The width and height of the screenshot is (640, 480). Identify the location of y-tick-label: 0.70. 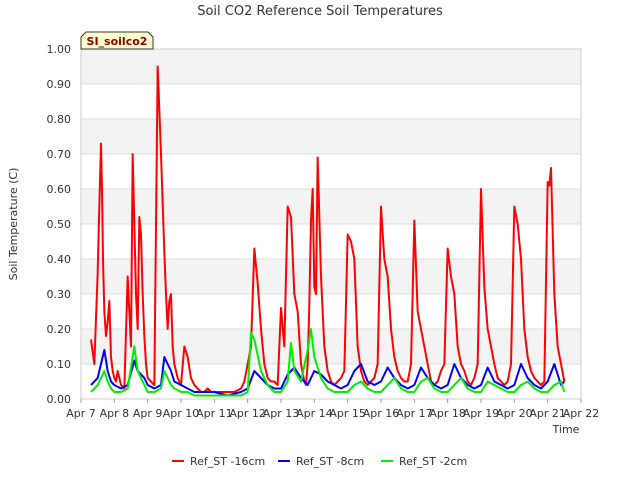
(59, 154).